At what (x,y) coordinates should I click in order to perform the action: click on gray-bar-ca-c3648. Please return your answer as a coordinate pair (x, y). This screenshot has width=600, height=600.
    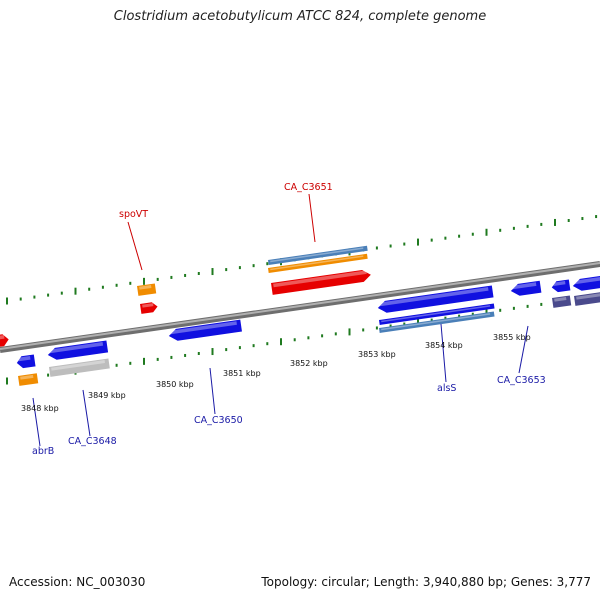
    Looking at the image, I should click on (79, 367).